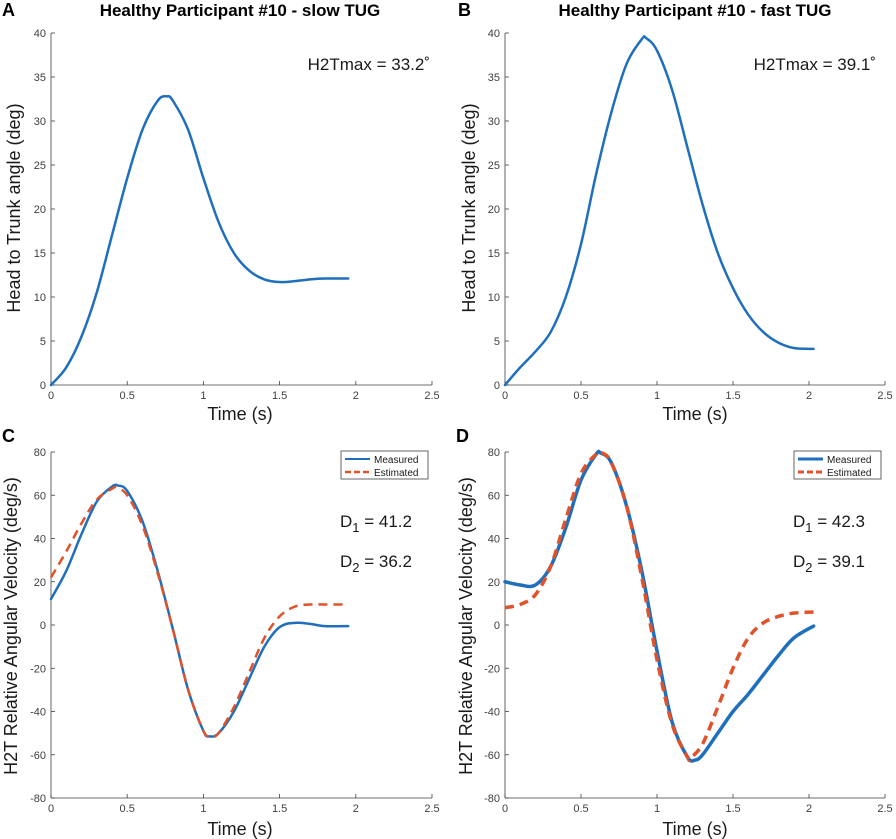 The height and width of the screenshot is (839, 896). What do you see at coordinates (494, 122) in the screenshot?
I see `panel-b-y-tick-label: 30` at bounding box center [494, 122].